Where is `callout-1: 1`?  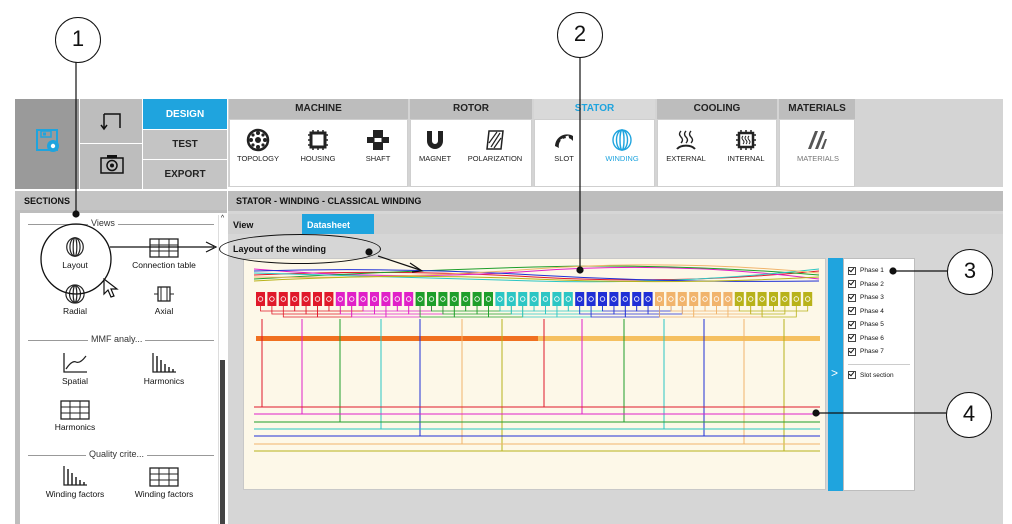
callout-1: 1 is located at coordinates (78, 40).